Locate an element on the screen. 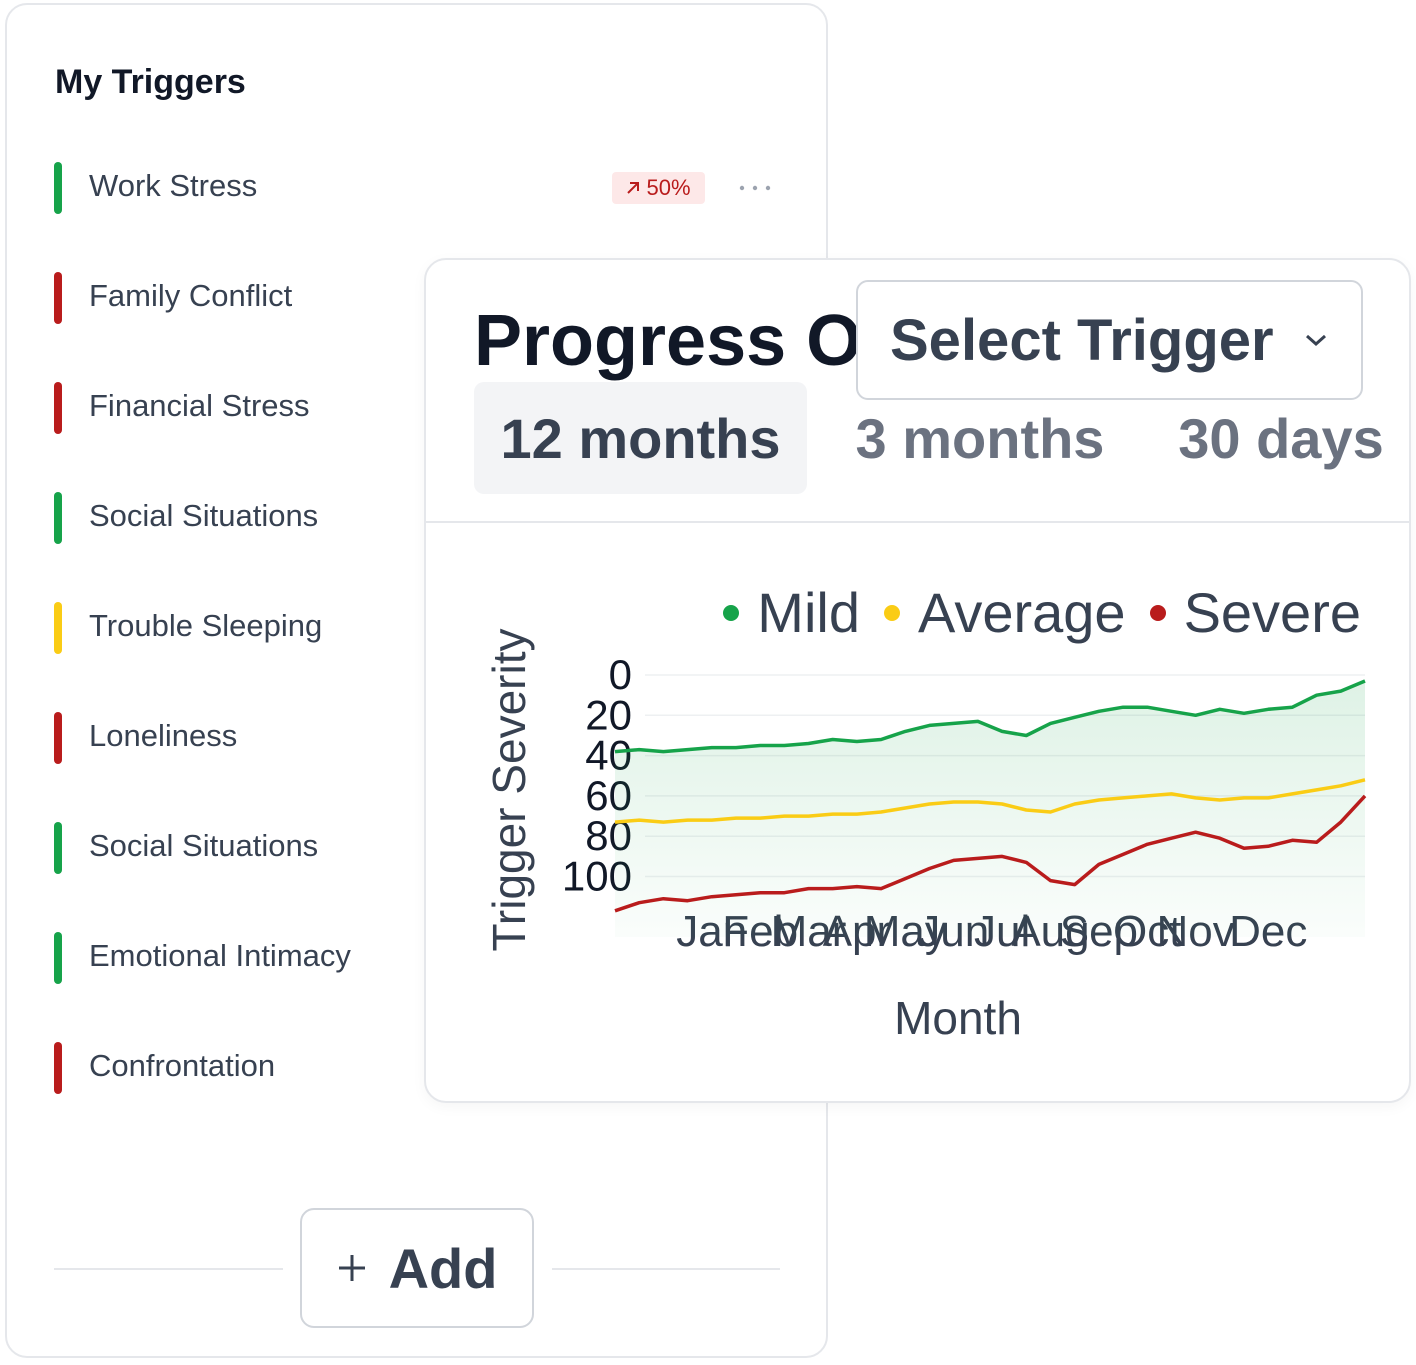 This screenshot has width=1416, height=1365. y-tick-label: 20 is located at coordinates (608, 714).